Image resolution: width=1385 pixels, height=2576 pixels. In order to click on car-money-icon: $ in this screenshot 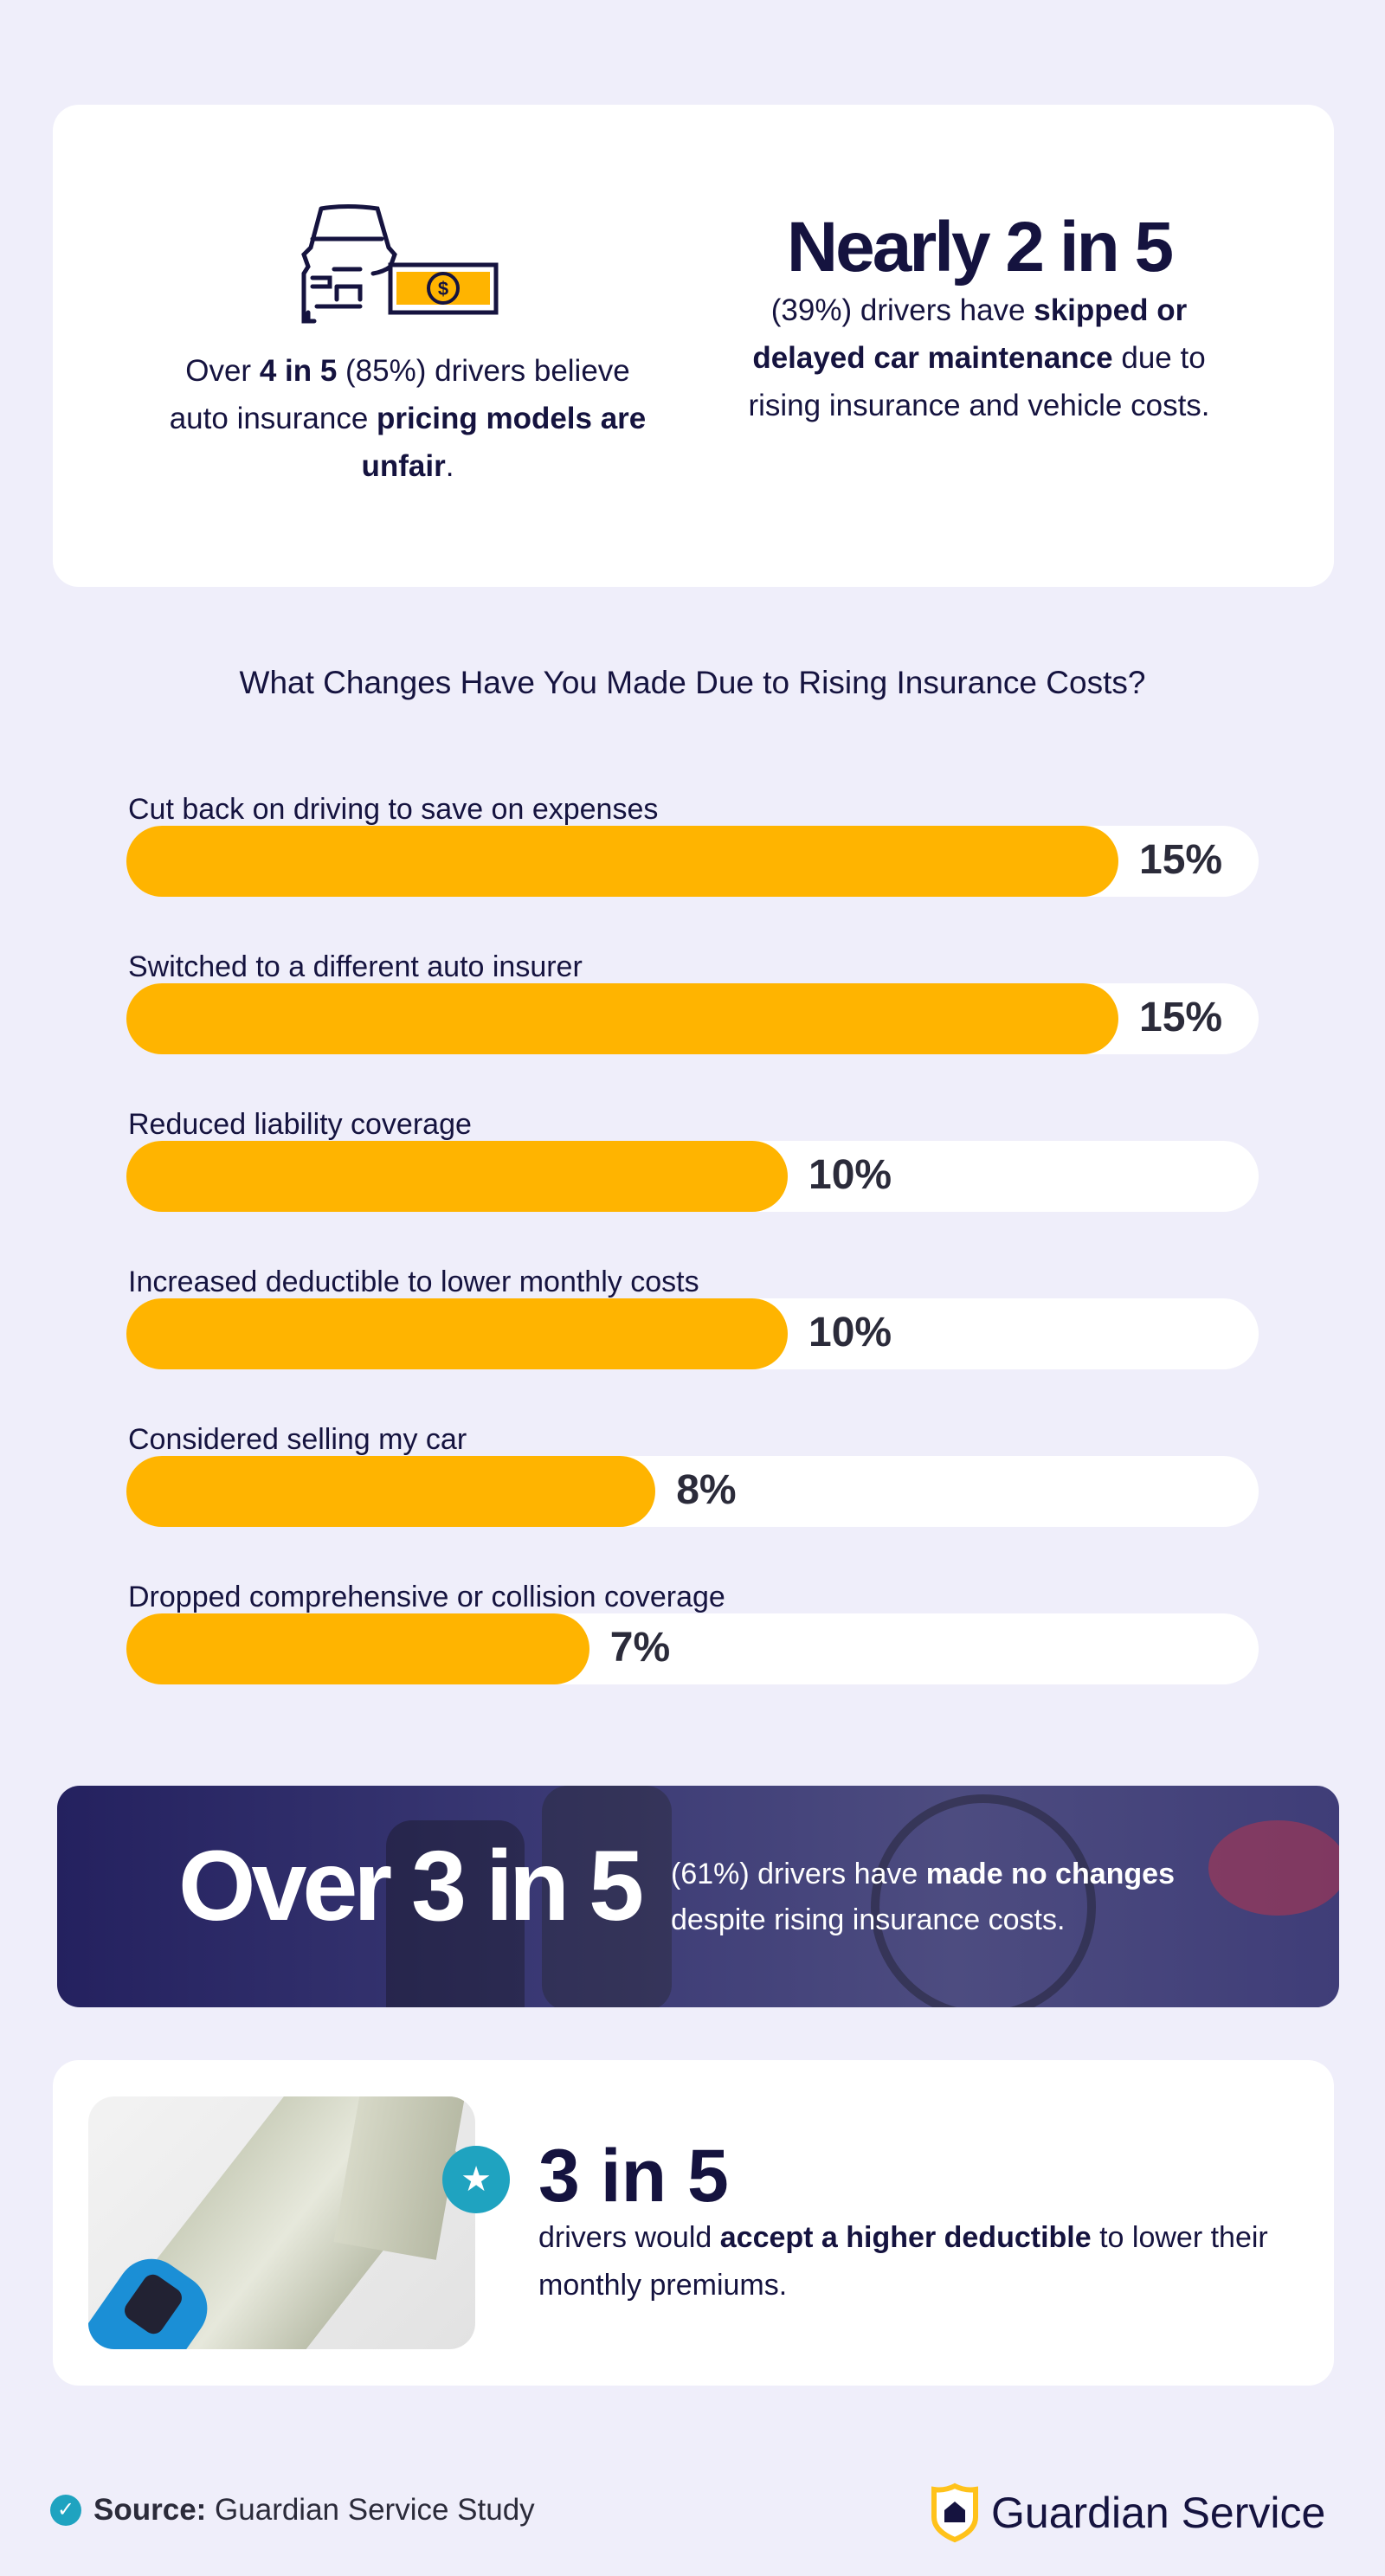, I will do `click(400, 264)`.